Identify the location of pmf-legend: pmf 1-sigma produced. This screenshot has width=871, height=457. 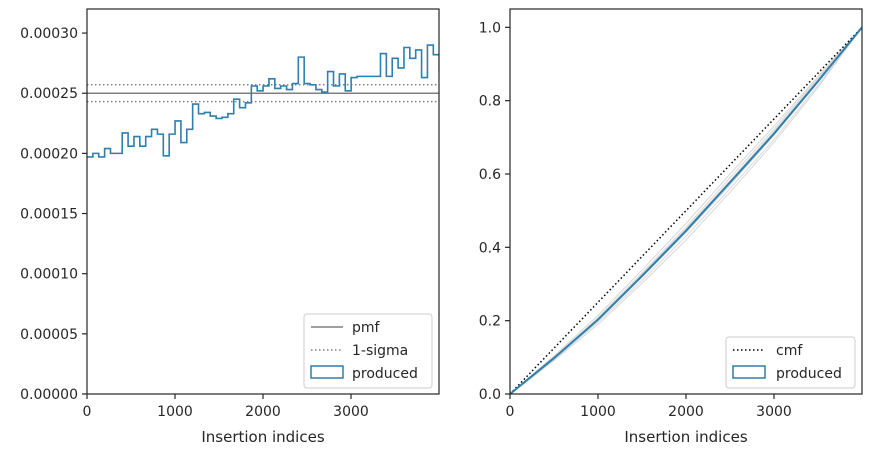
(368, 351).